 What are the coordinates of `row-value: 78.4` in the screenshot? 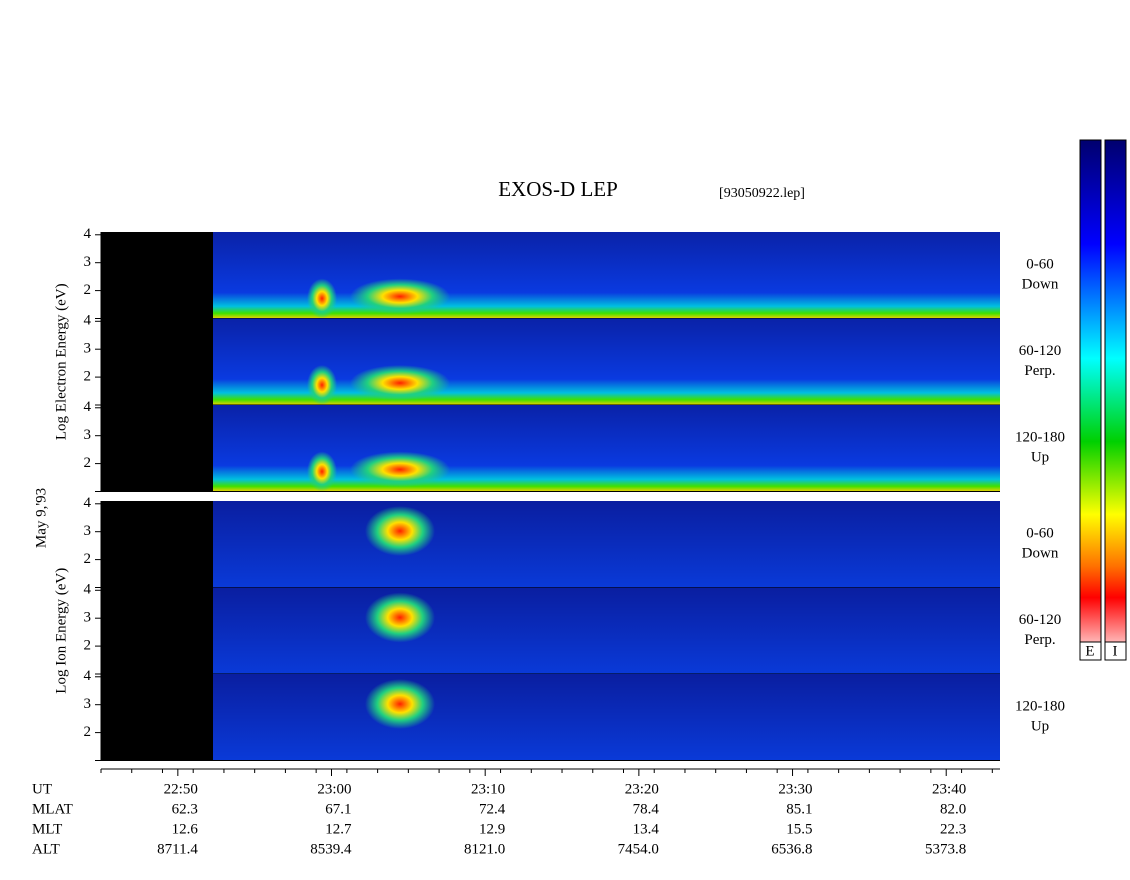 It's located at (646, 809).